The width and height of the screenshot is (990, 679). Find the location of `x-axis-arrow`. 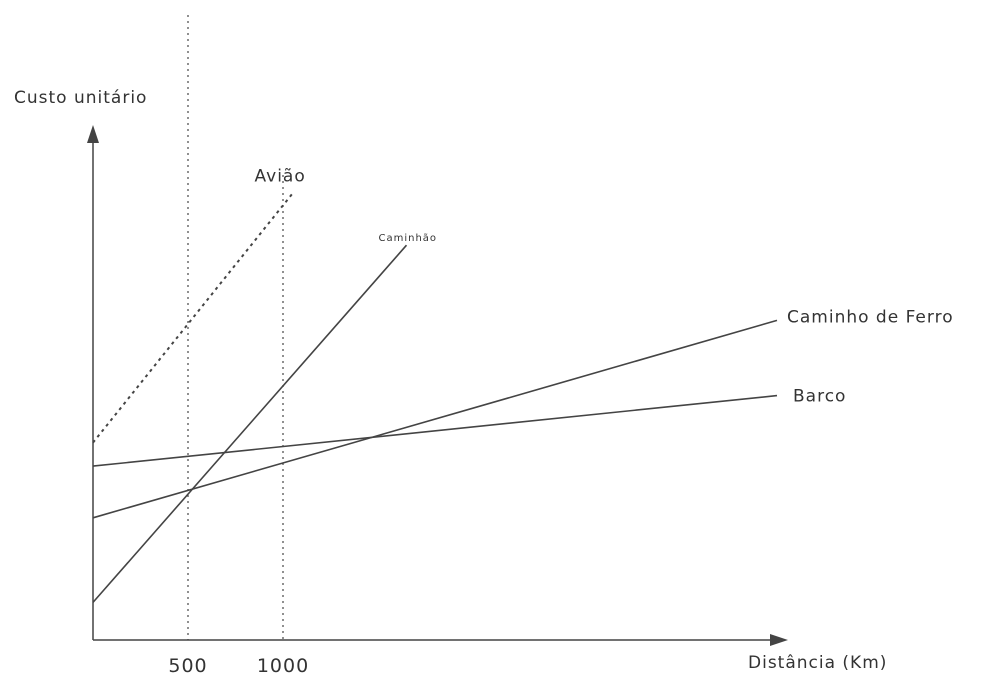

x-axis-arrow is located at coordinates (779, 640).